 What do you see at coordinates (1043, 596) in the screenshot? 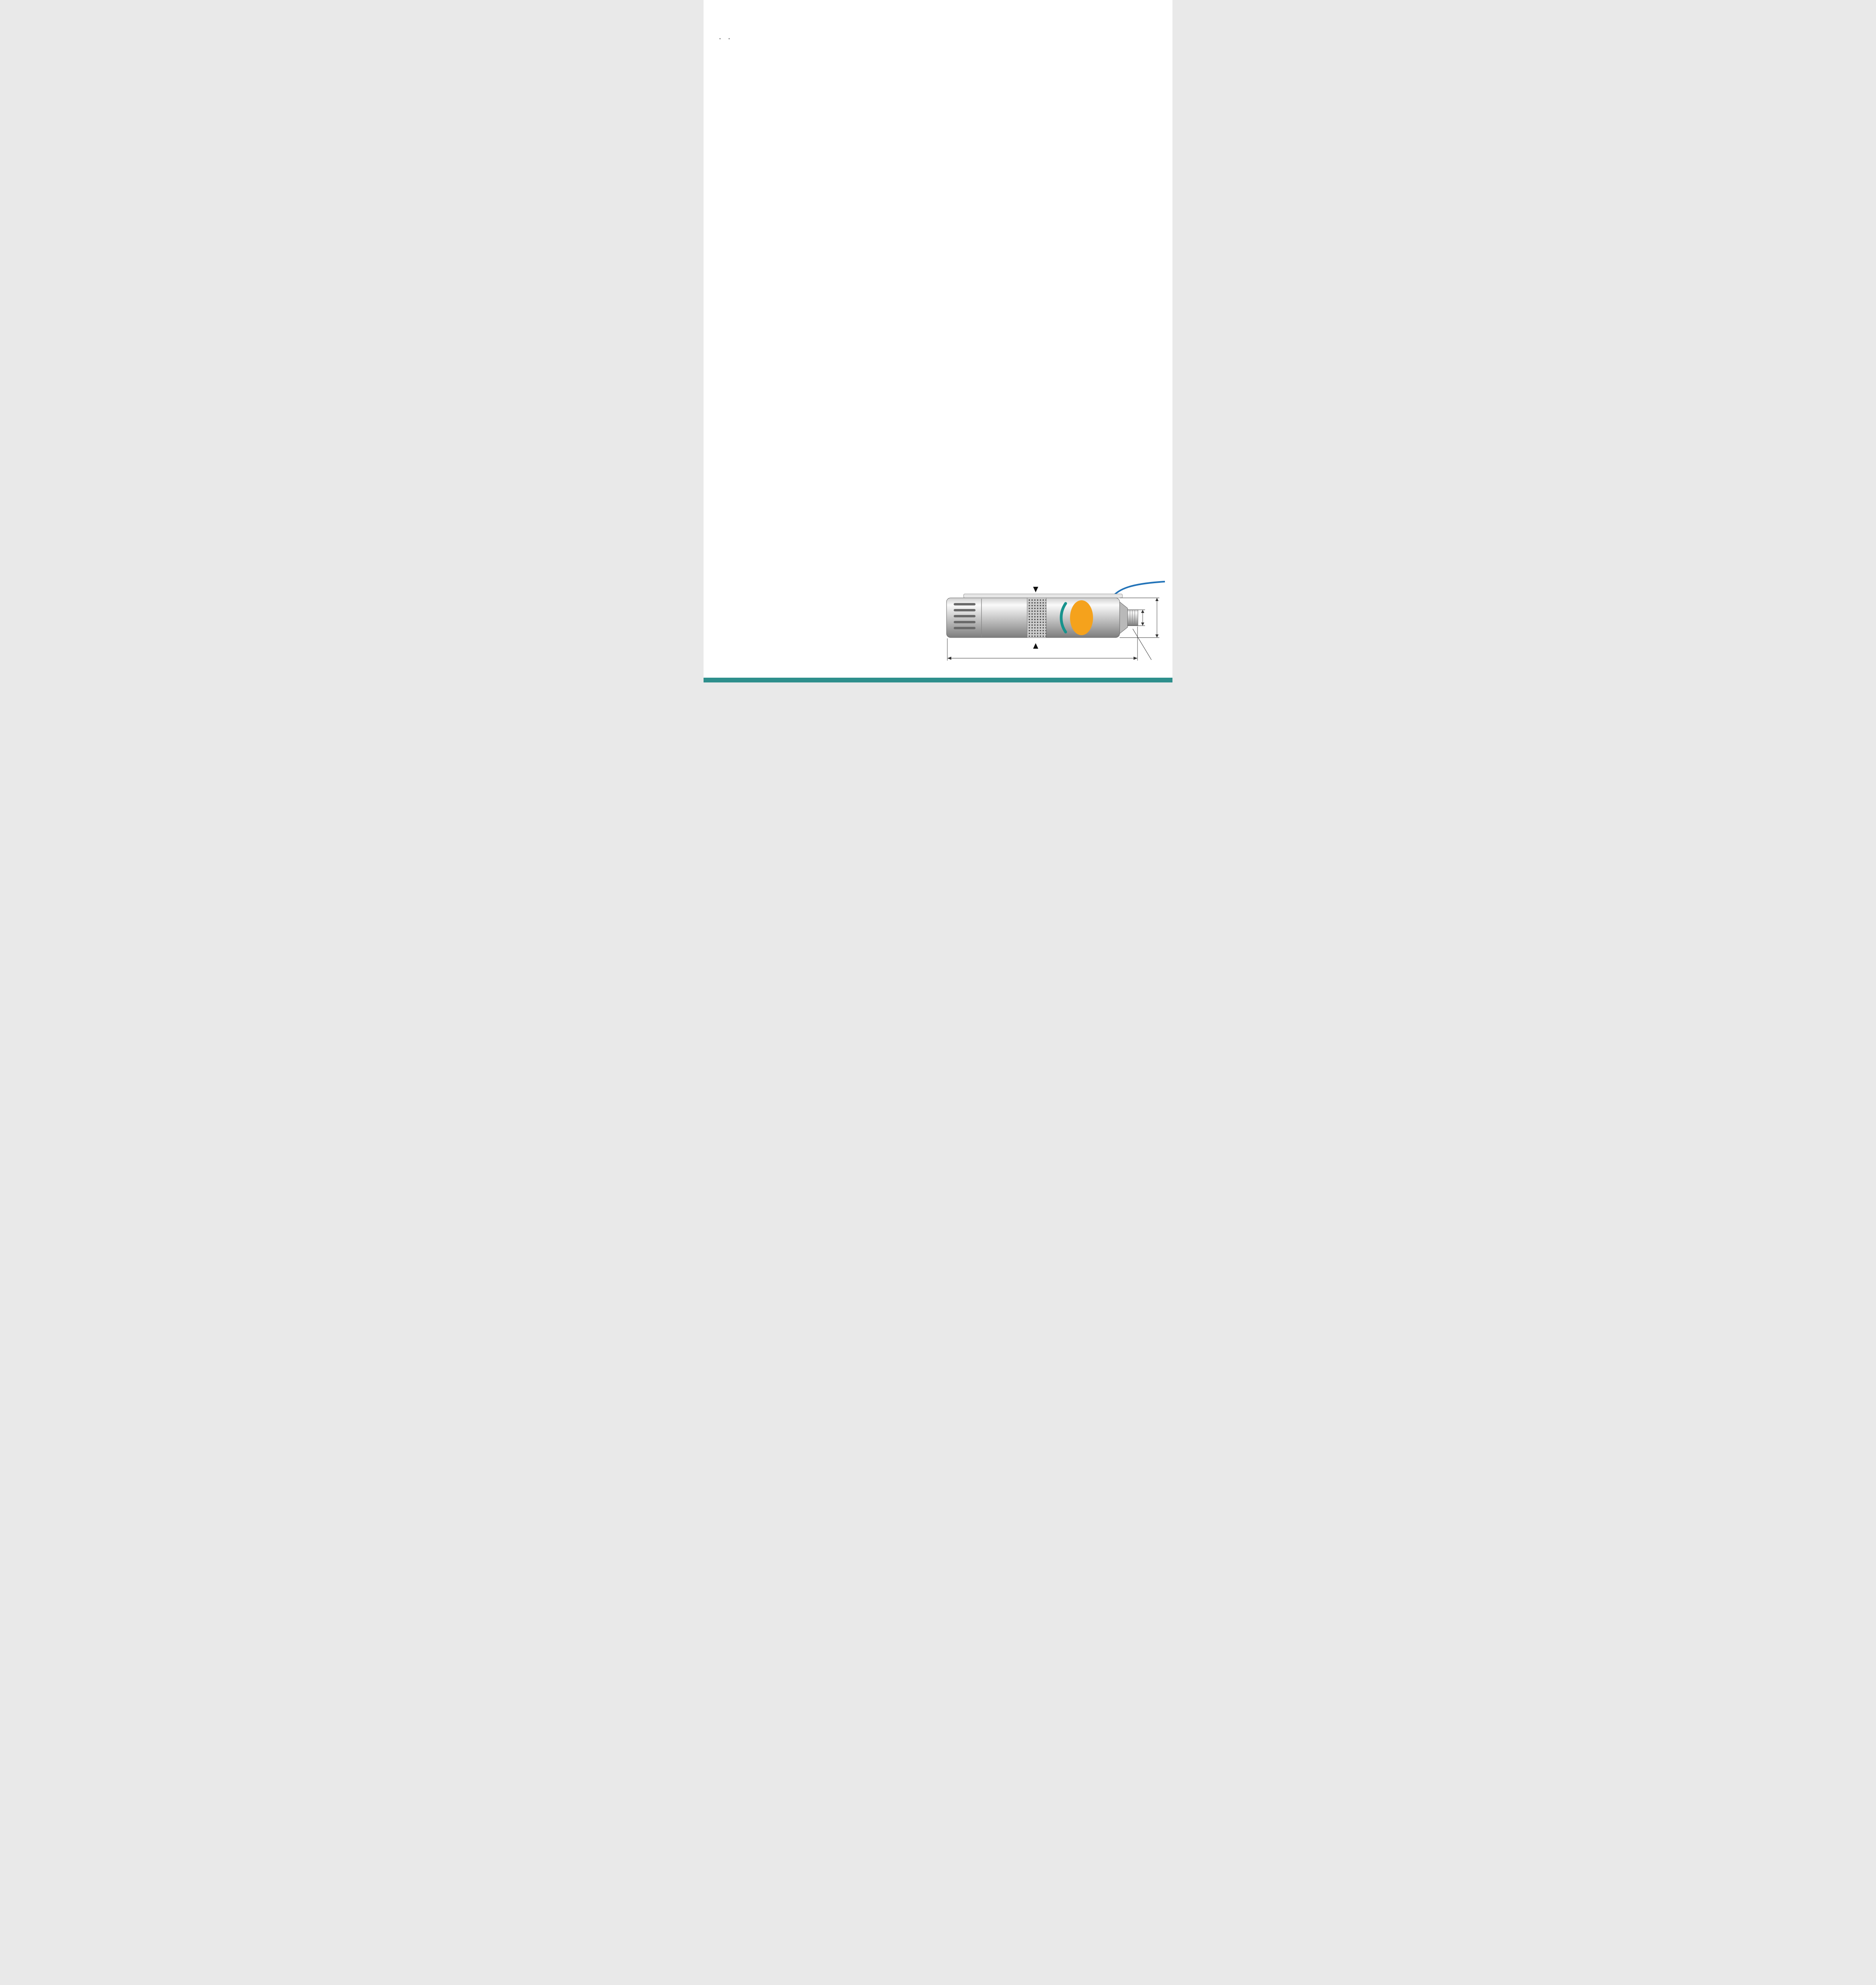
I see `cable-guard` at bounding box center [1043, 596].